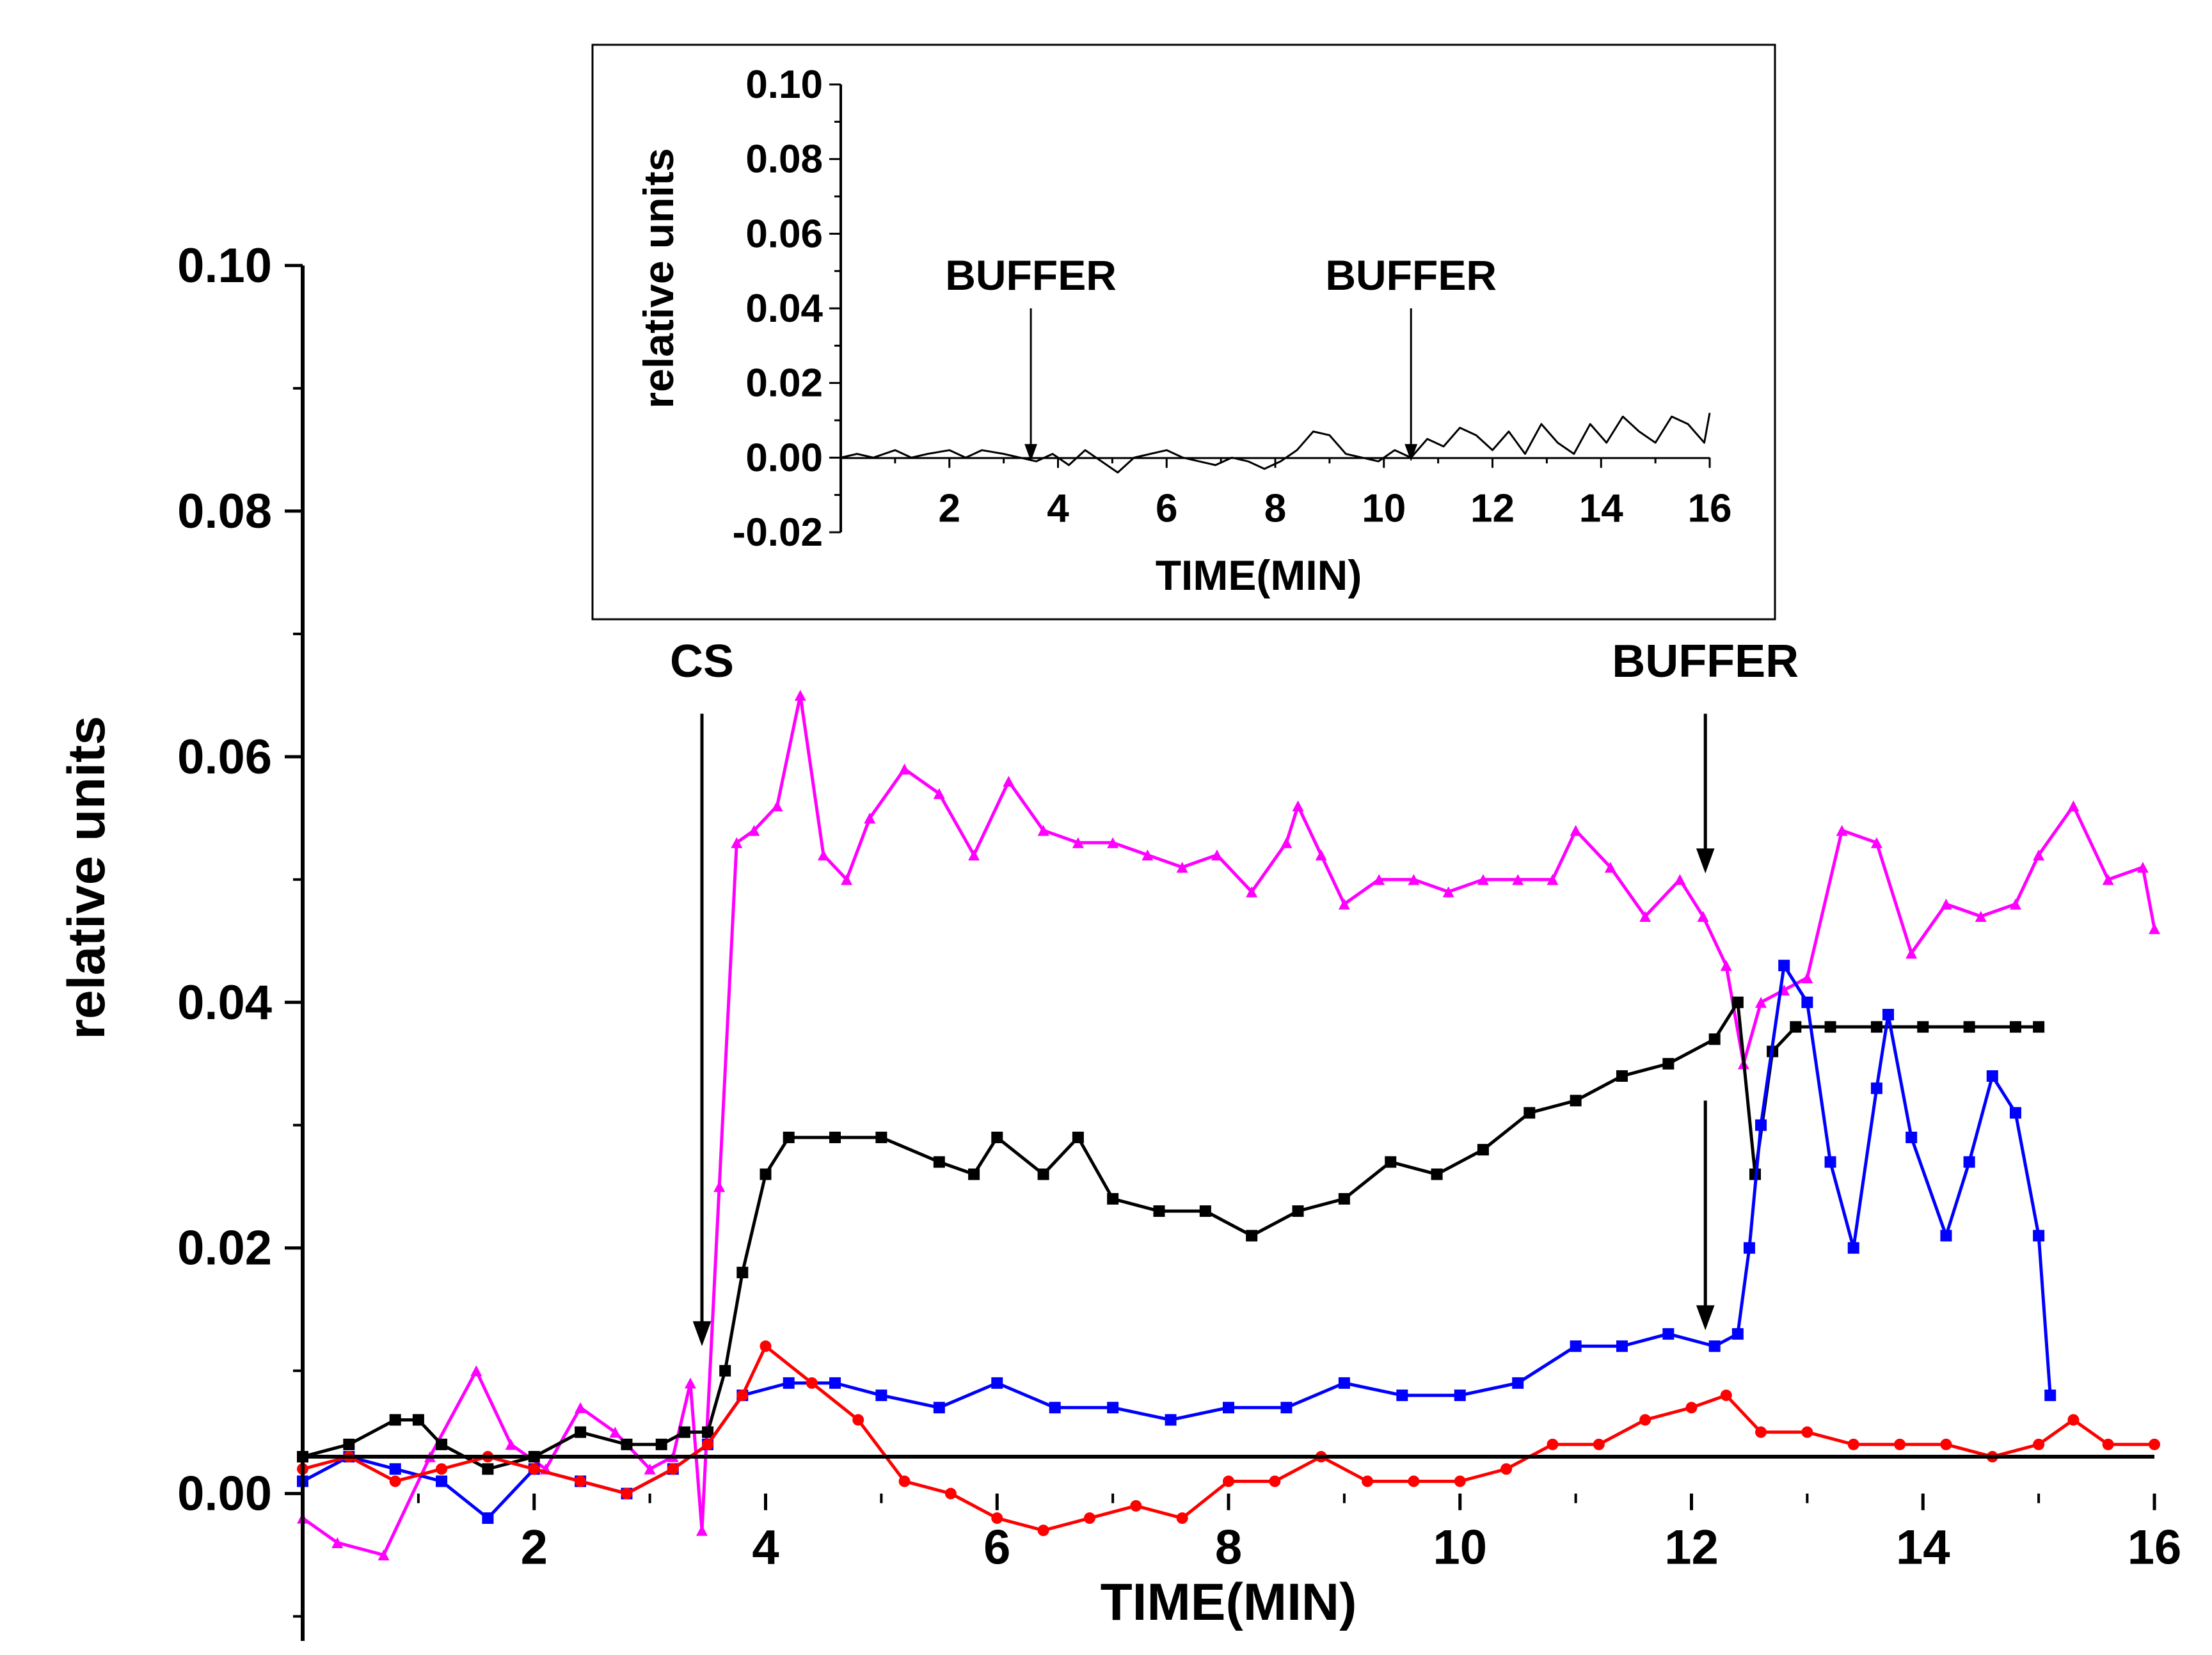 Image resolution: width=2212 pixels, height=1655 pixels. What do you see at coordinates (784, 384) in the screenshot?
I see `inset-y-tick-label: 0.02` at bounding box center [784, 384].